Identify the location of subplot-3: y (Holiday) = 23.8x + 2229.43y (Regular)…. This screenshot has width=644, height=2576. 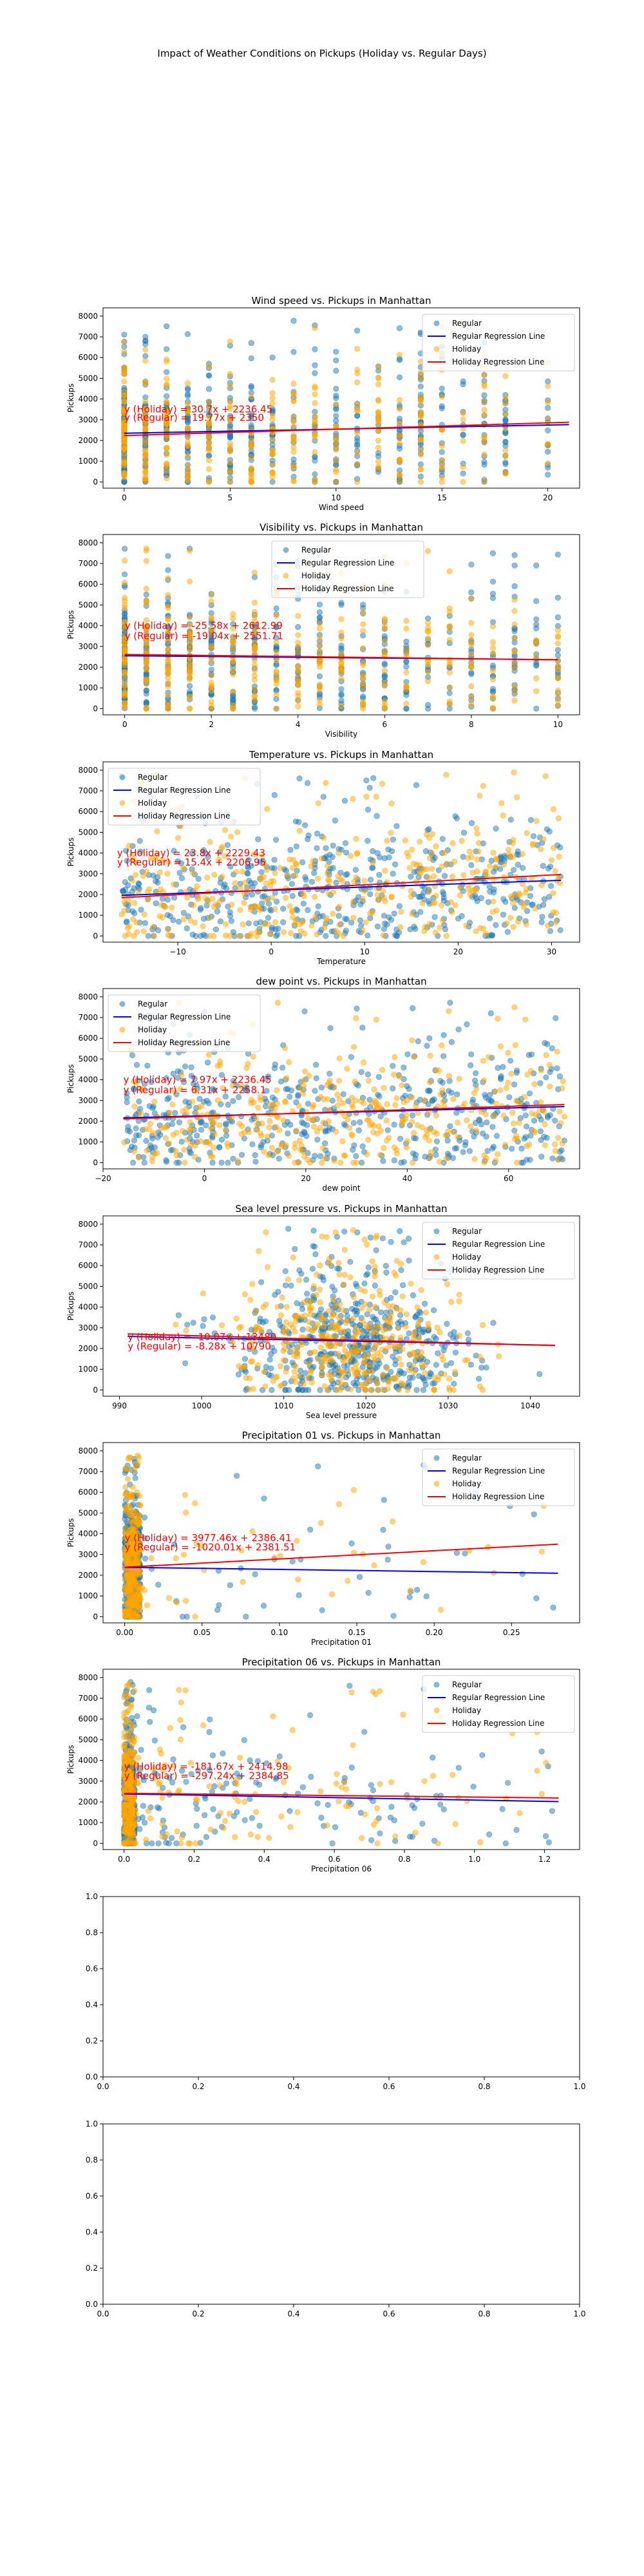
(323, 857).